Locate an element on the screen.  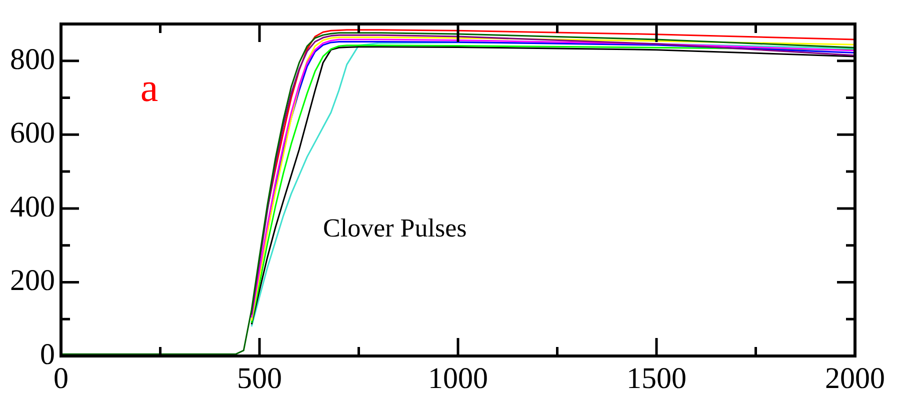
y-tick-label: 200 is located at coordinates (32, 281).